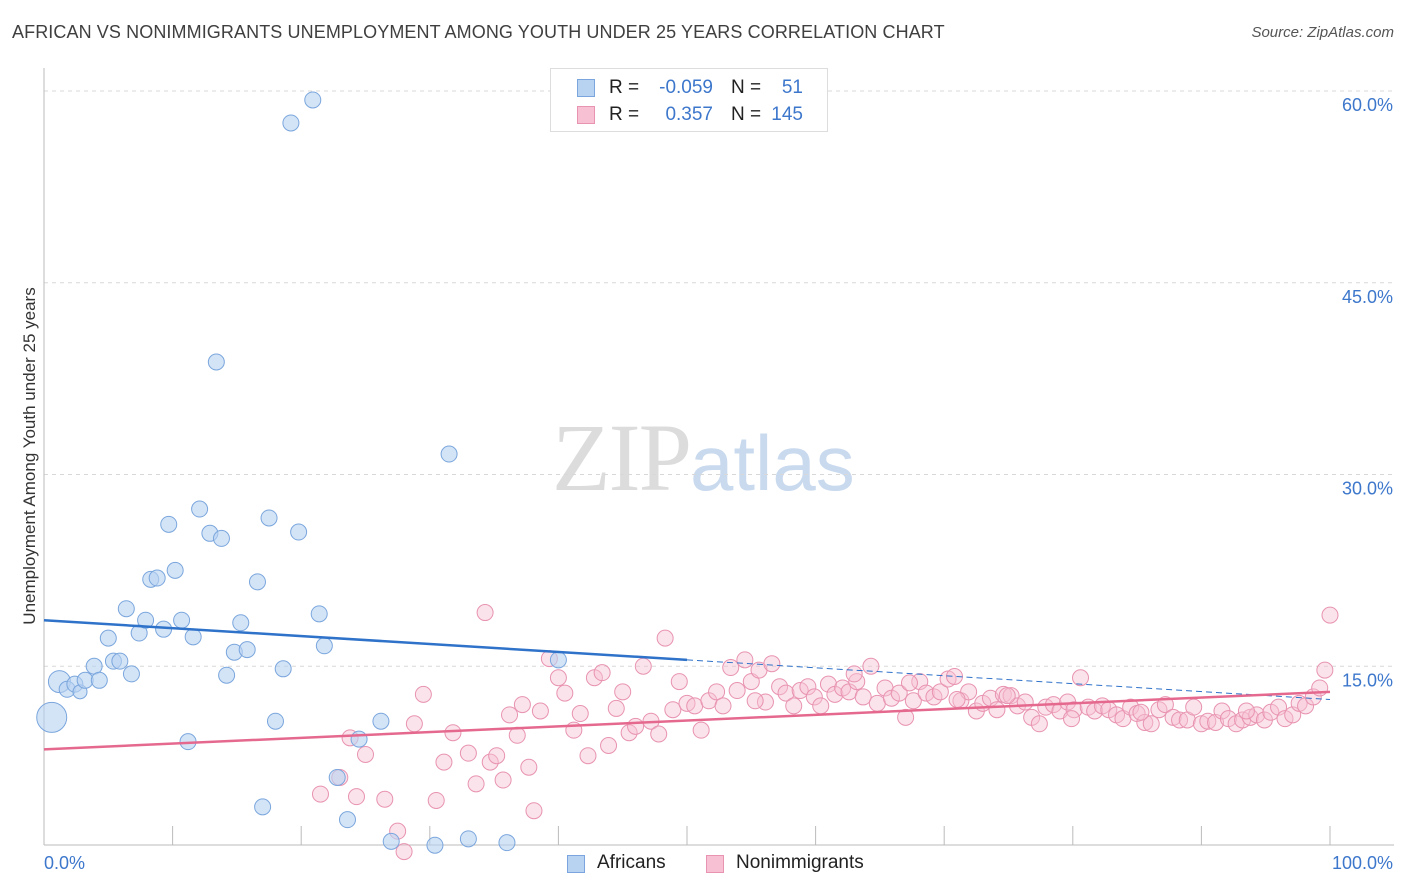 This screenshot has width=1406, height=892. What do you see at coordinates (772, 463) in the screenshot?
I see `watermark-atlas: atlas` at bounding box center [772, 463].